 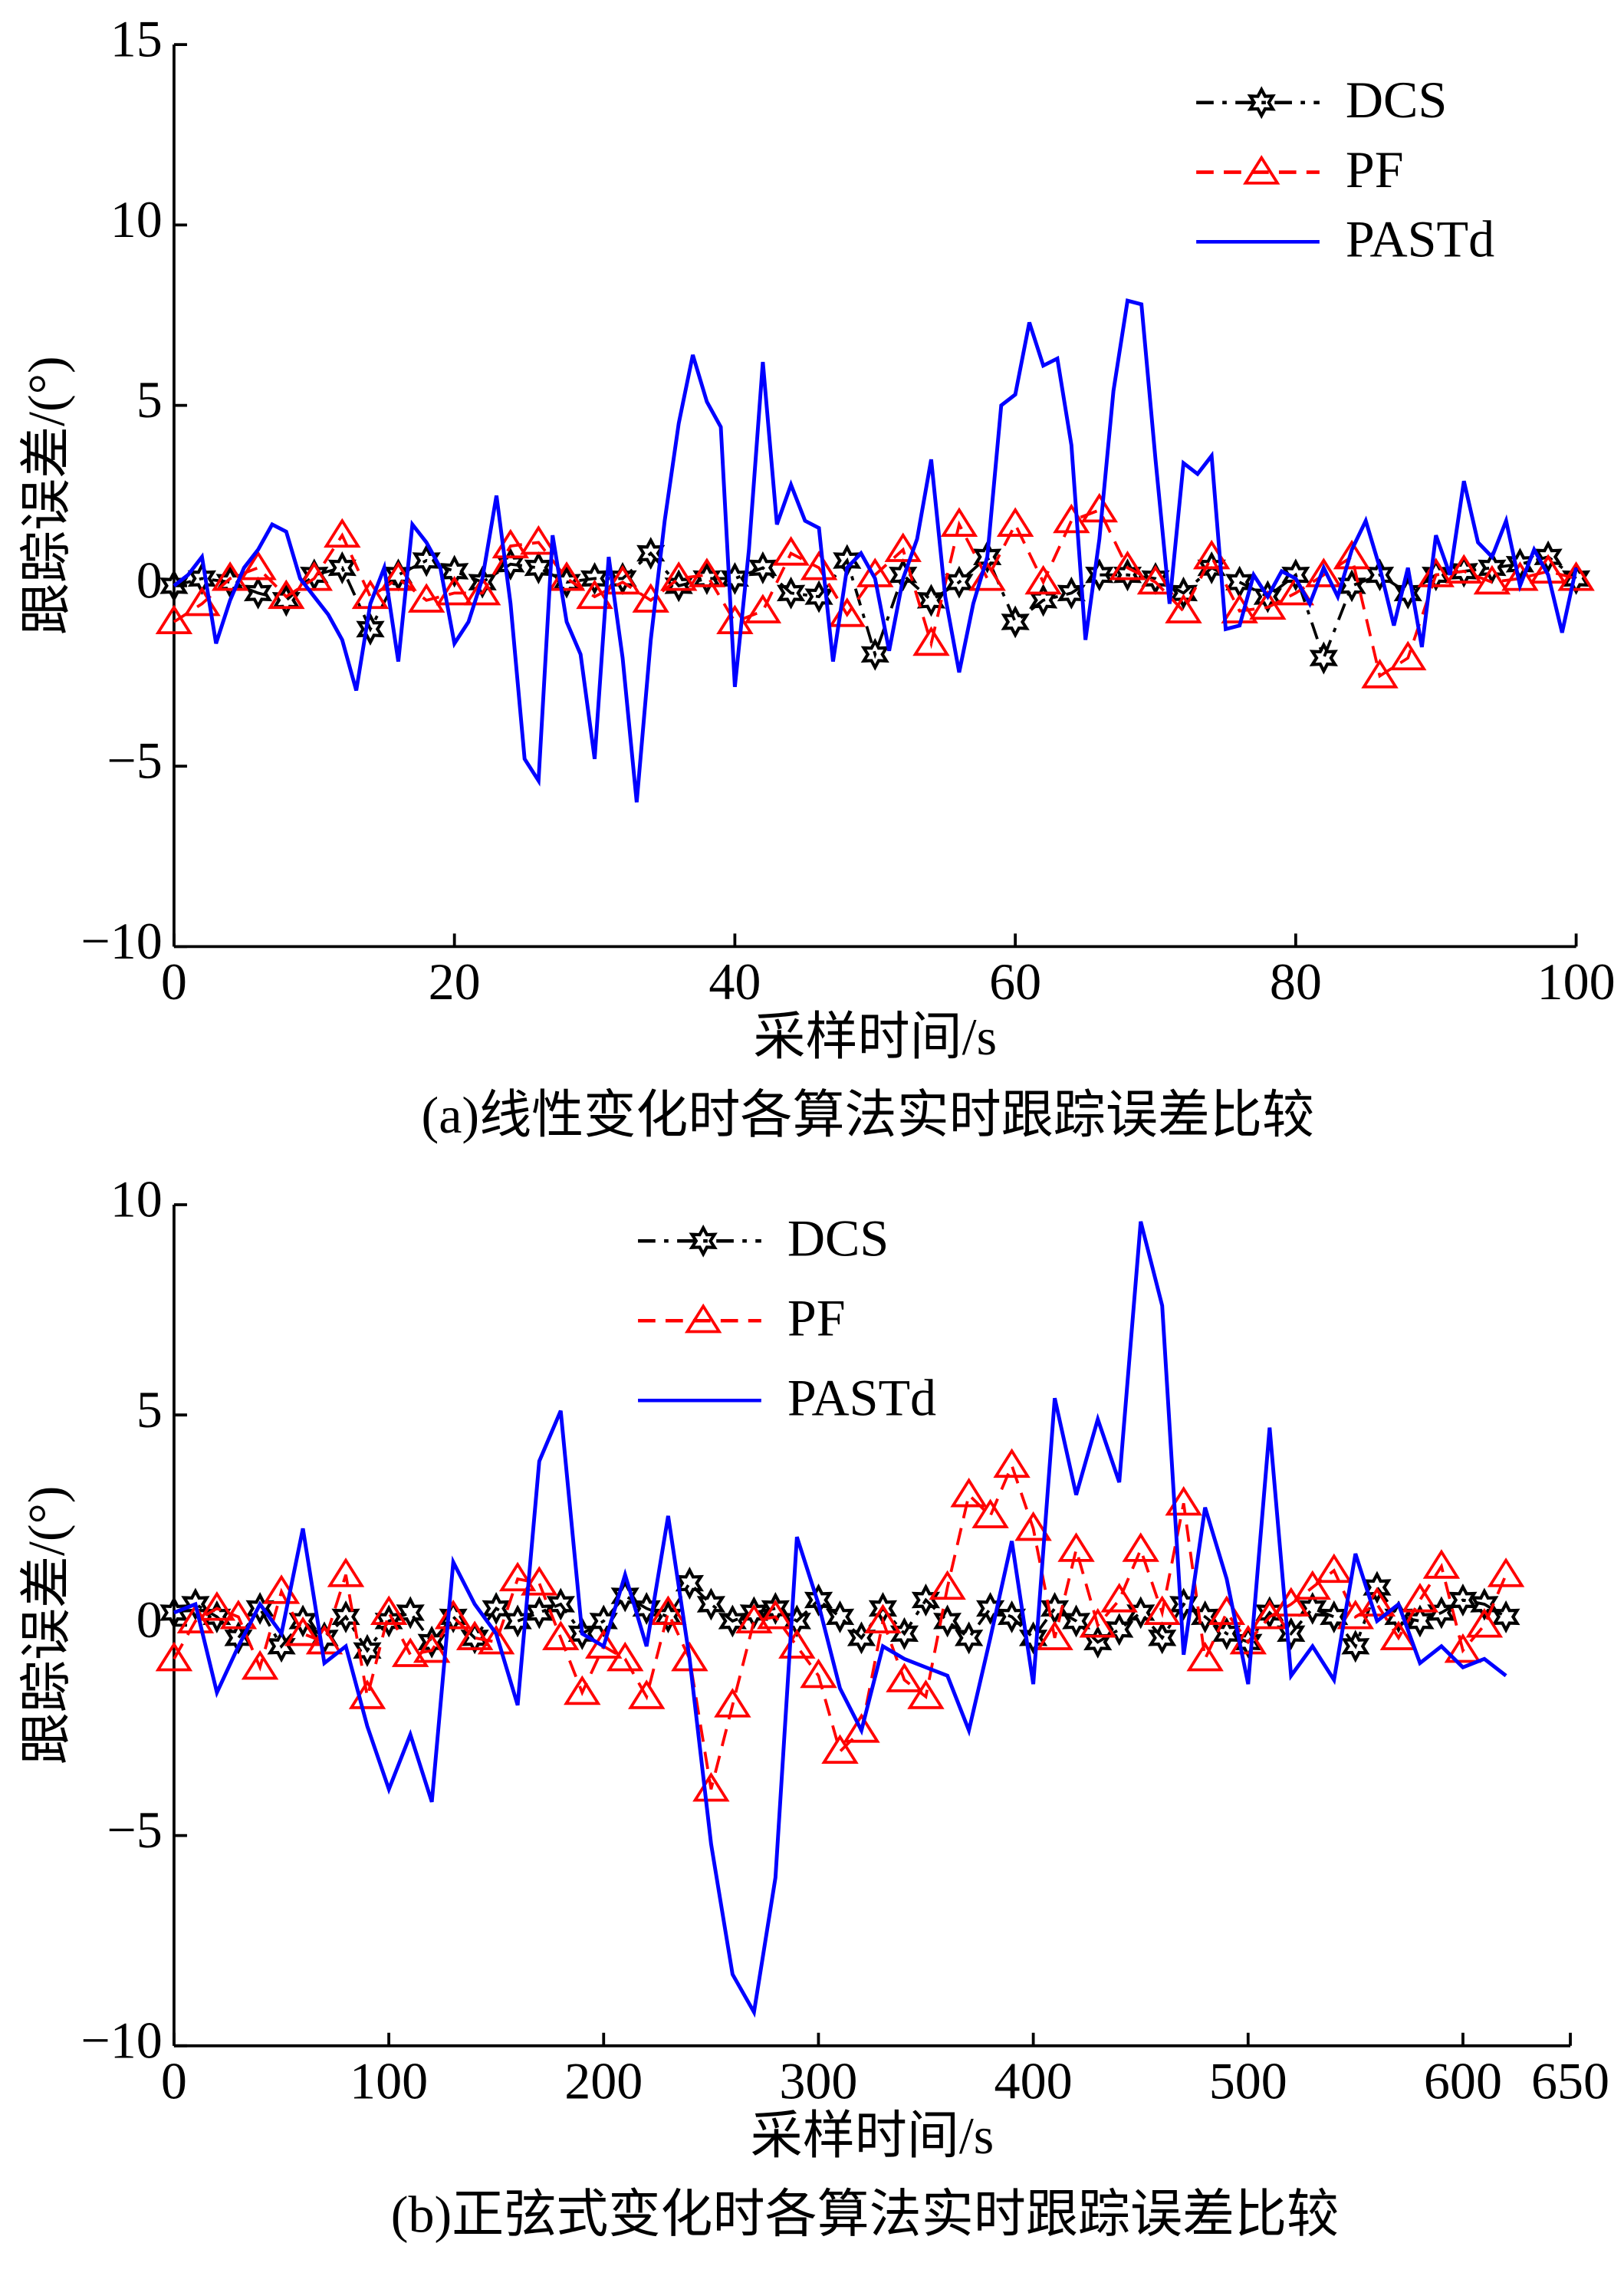 I want to click on x-tick-label: 650, so click(x=1570, y=2080).